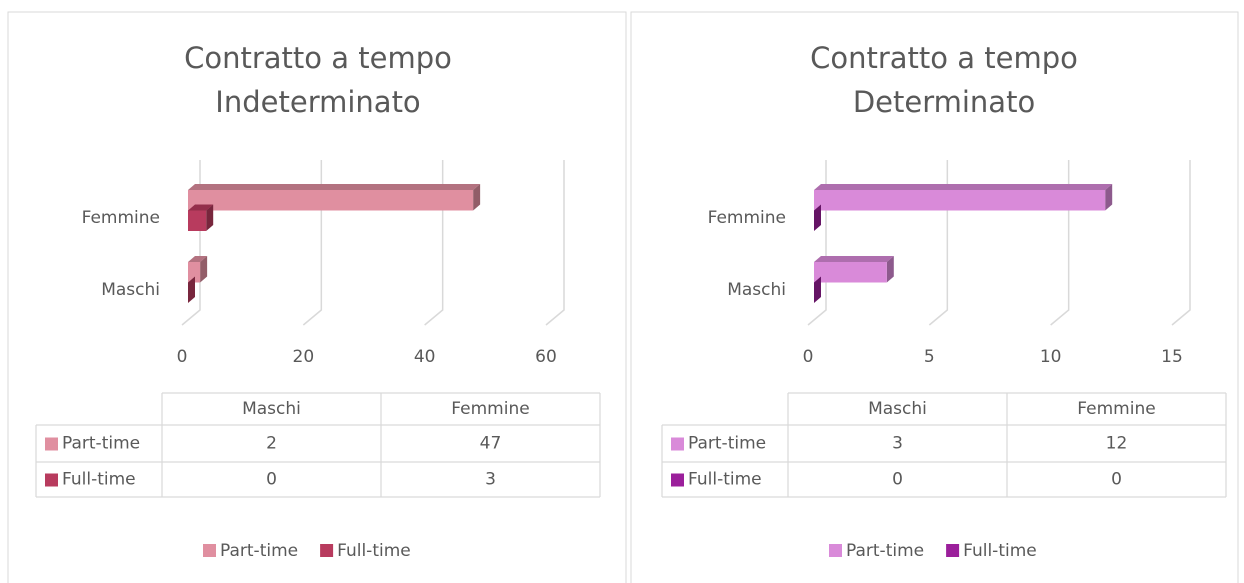 The width and height of the screenshot is (1244, 583). What do you see at coordinates (317, 102) in the screenshot?
I see `chart-title: Indeterminato` at bounding box center [317, 102].